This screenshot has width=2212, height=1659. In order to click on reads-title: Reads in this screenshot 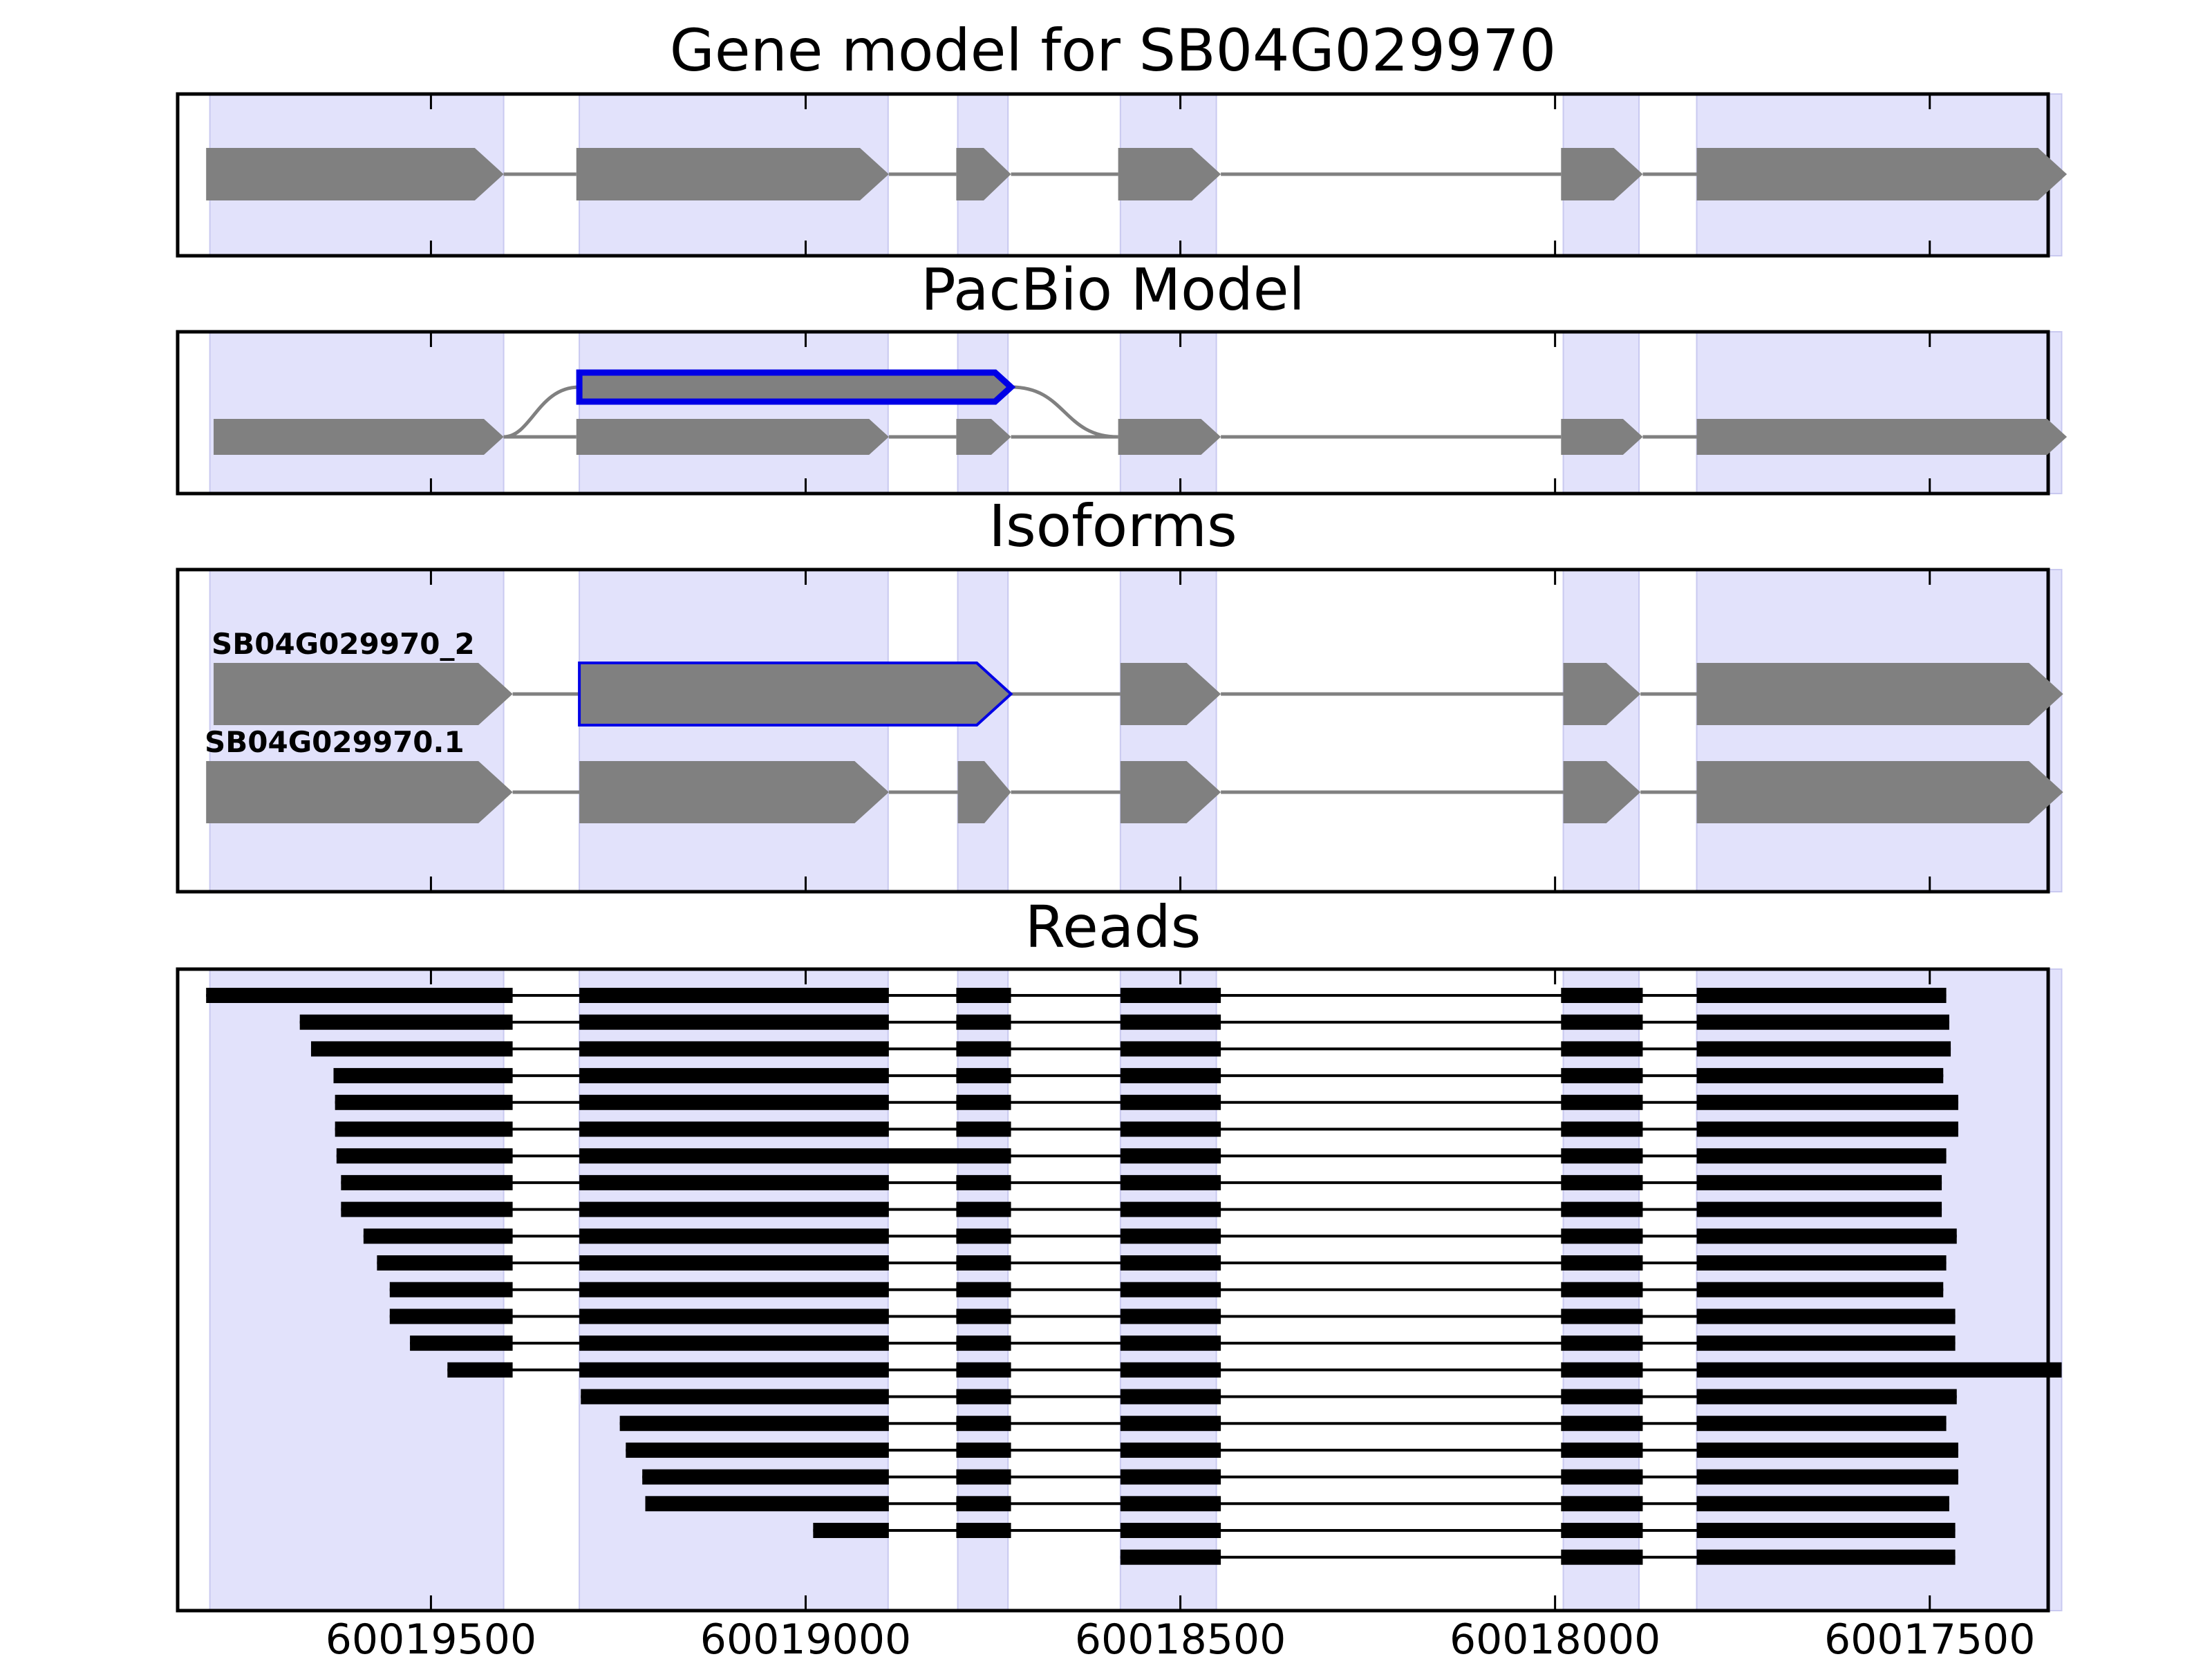, I will do `click(1113, 927)`.